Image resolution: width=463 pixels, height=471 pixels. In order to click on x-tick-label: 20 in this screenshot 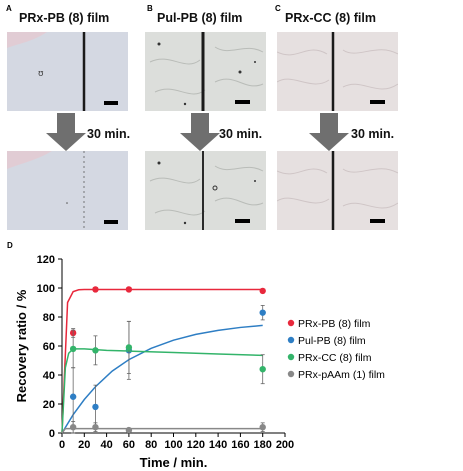, I will do `click(84, 445)`.